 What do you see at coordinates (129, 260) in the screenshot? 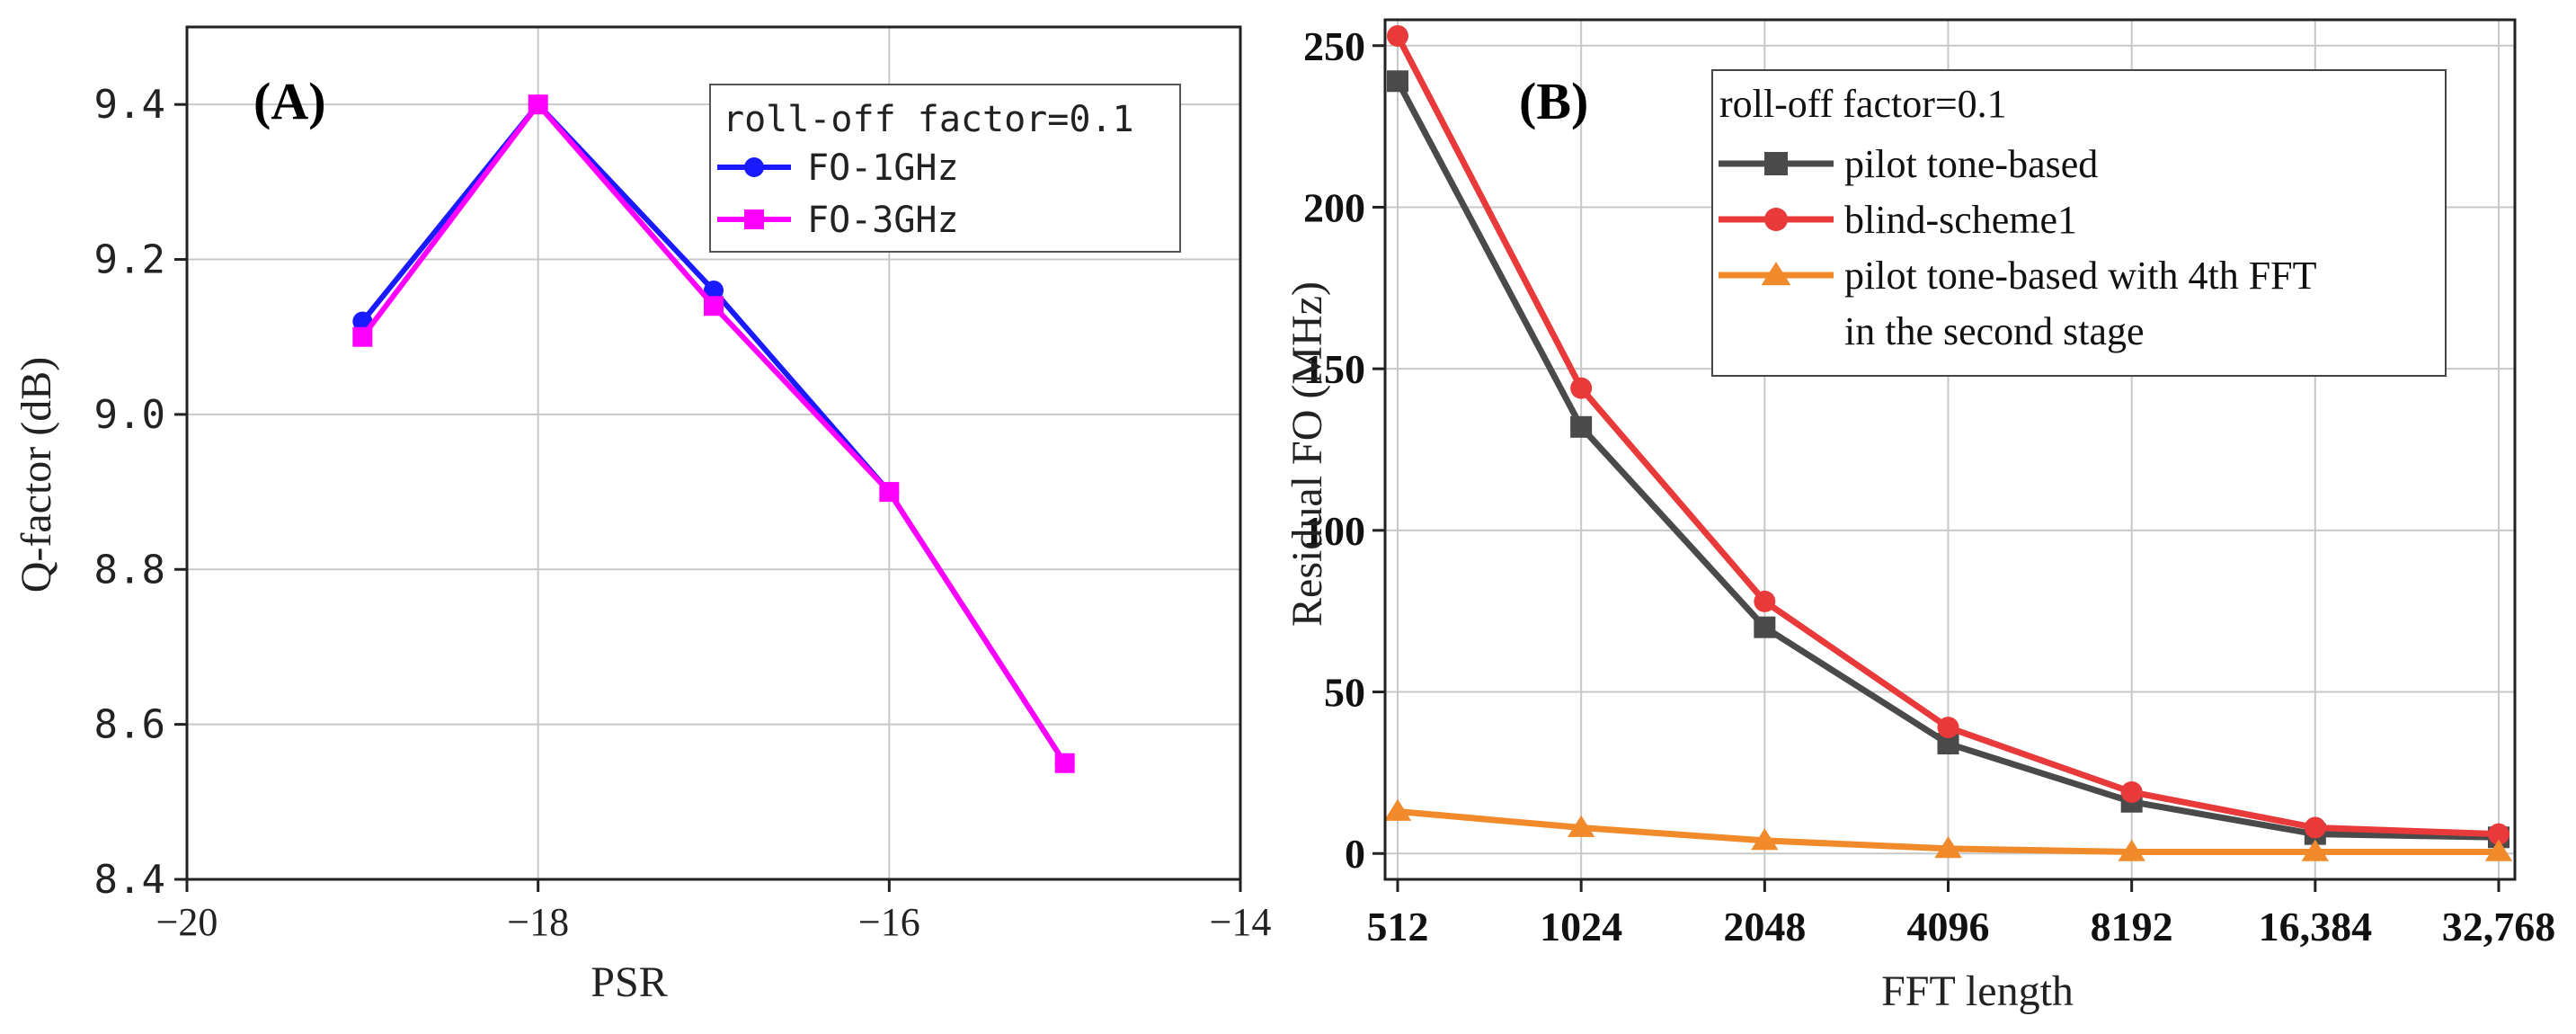
I see `panel-a-y-tick-label: 9.2` at bounding box center [129, 260].